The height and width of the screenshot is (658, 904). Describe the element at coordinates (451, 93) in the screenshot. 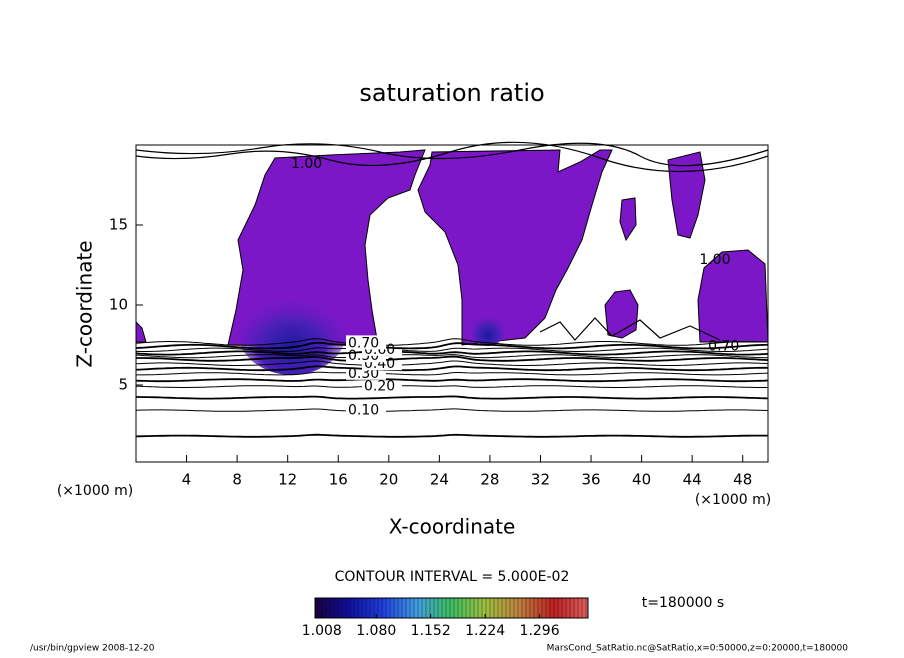

I see `chart-title: saturation ratio` at that location.